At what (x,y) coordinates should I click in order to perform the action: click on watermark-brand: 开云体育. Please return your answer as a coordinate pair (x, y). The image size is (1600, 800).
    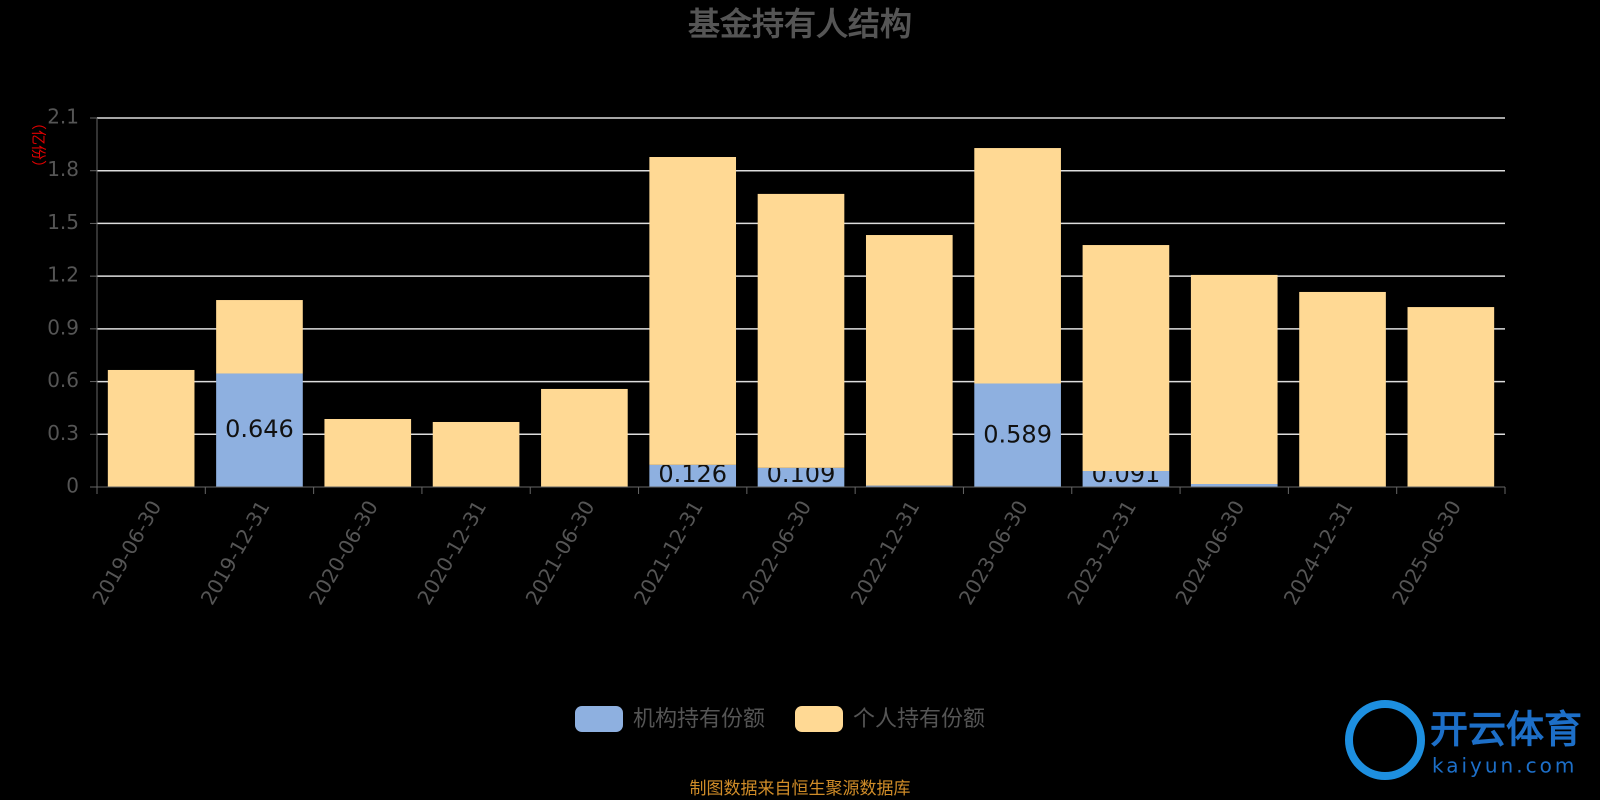
    Looking at the image, I should click on (1506, 730).